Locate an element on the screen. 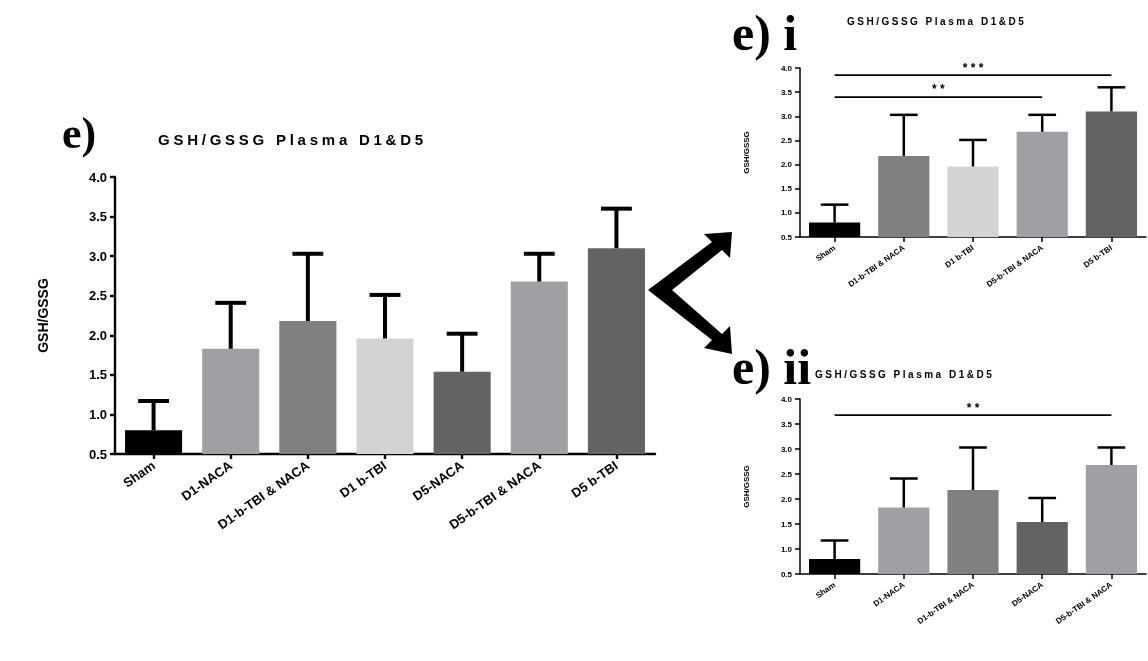 The image size is (1148, 661). text: e) ii is located at coordinates (772, 367).